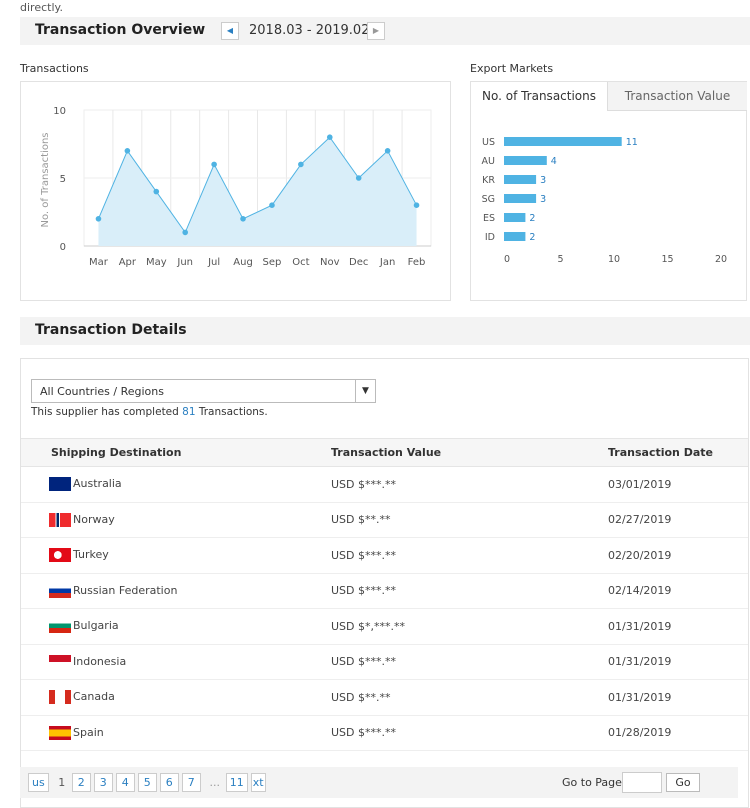  Describe the element at coordinates (663, 733) in the screenshot. I see `cell-date: 01/28/2019` at that location.